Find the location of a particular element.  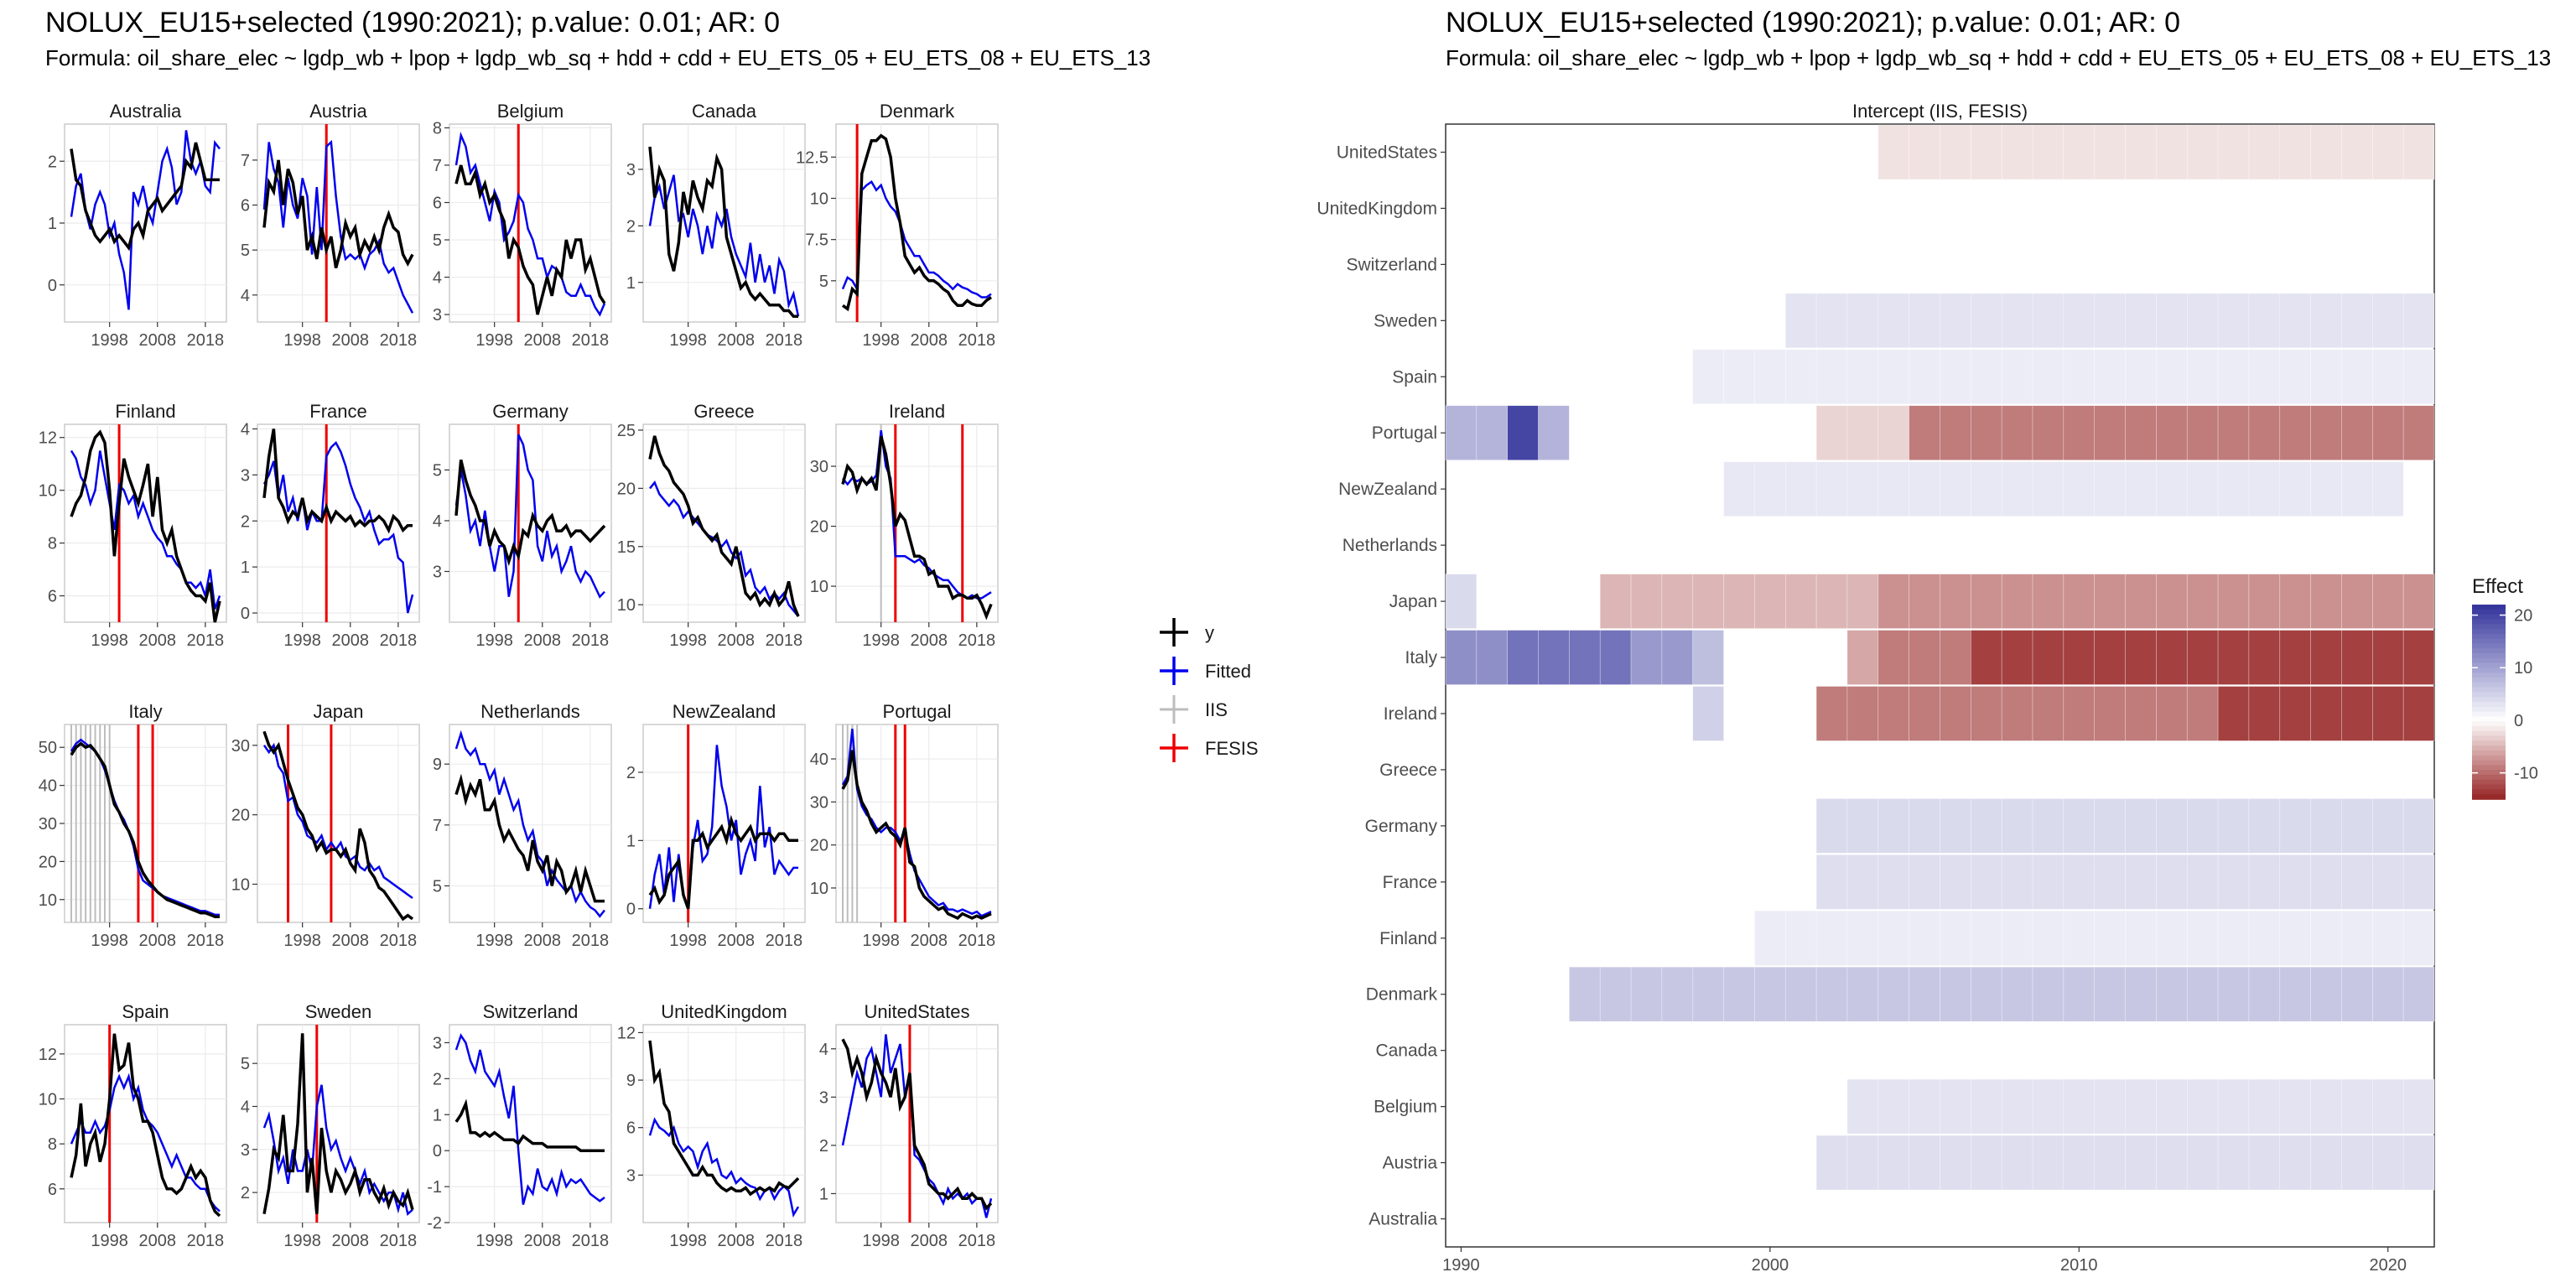

heatmap-country-label: Spain is located at coordinates (1414, 377).